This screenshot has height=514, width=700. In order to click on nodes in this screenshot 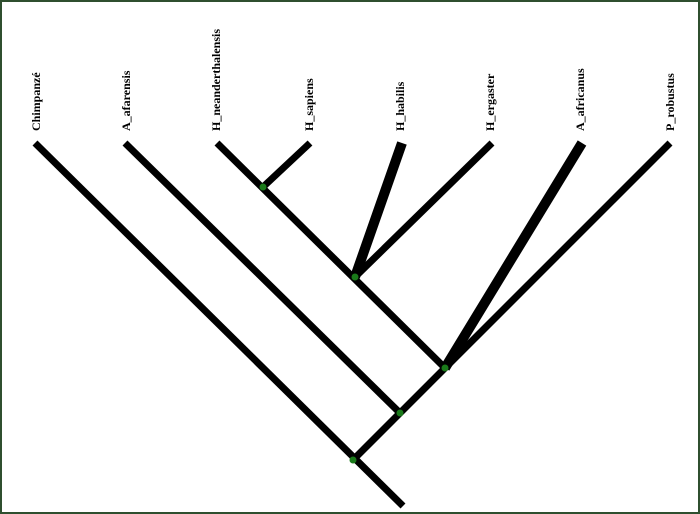, I will do `click(354, 323)`.